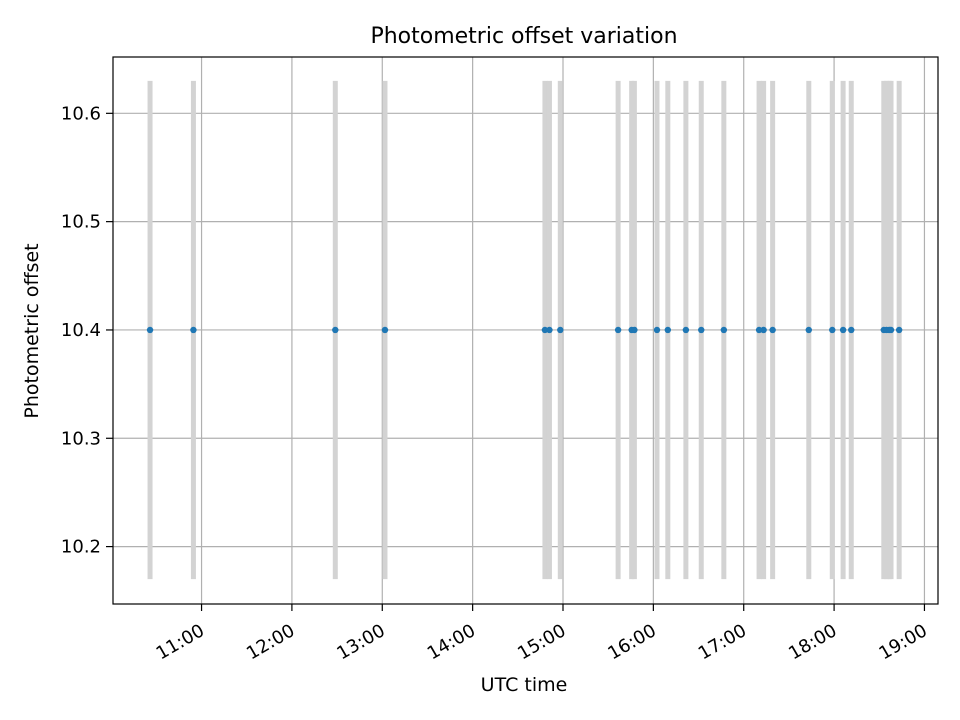 This screenshot has width=960, height=720. I want to click on y-tick-label: 10.5, so click(81, 222).